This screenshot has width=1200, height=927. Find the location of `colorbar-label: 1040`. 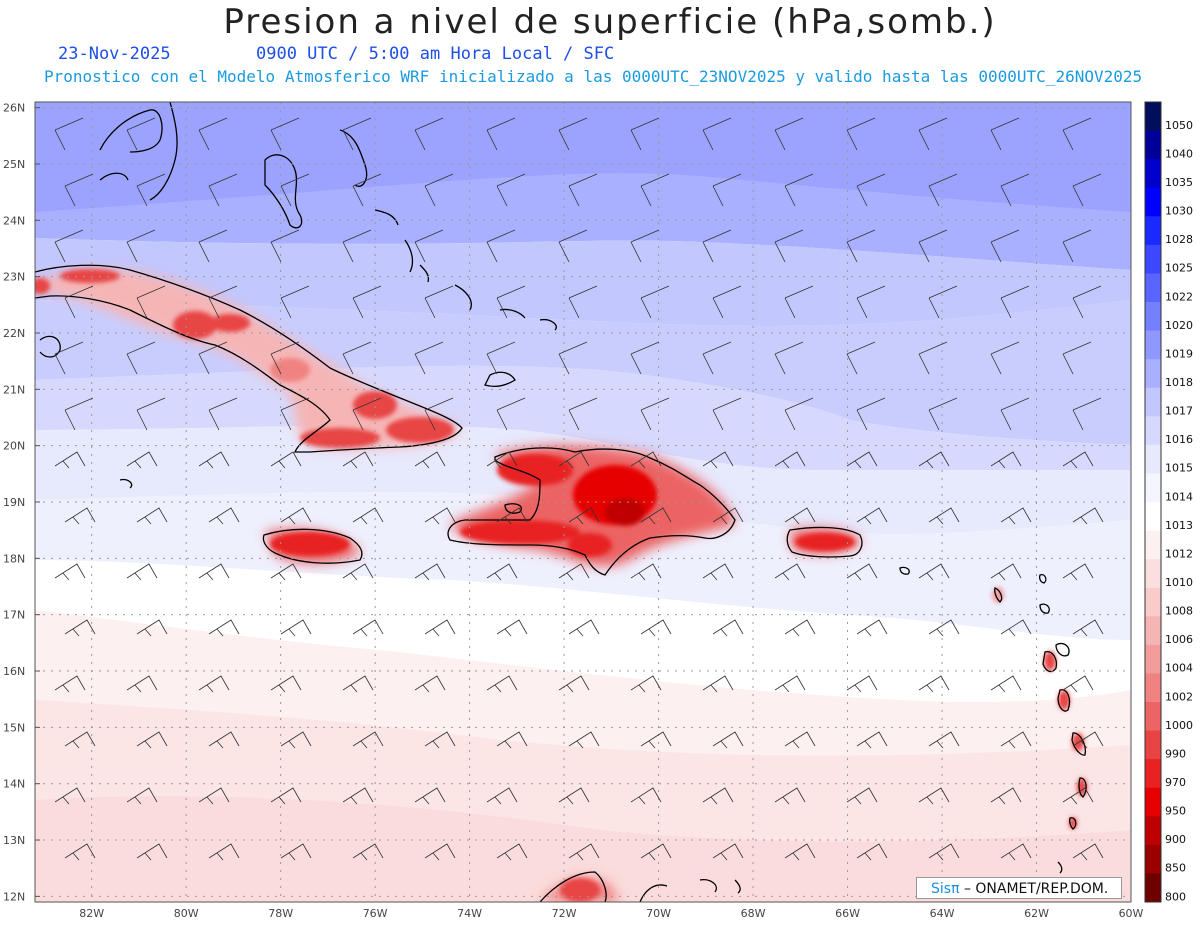

colorbar-label: 1040 is located at coordinates (1179, 153).